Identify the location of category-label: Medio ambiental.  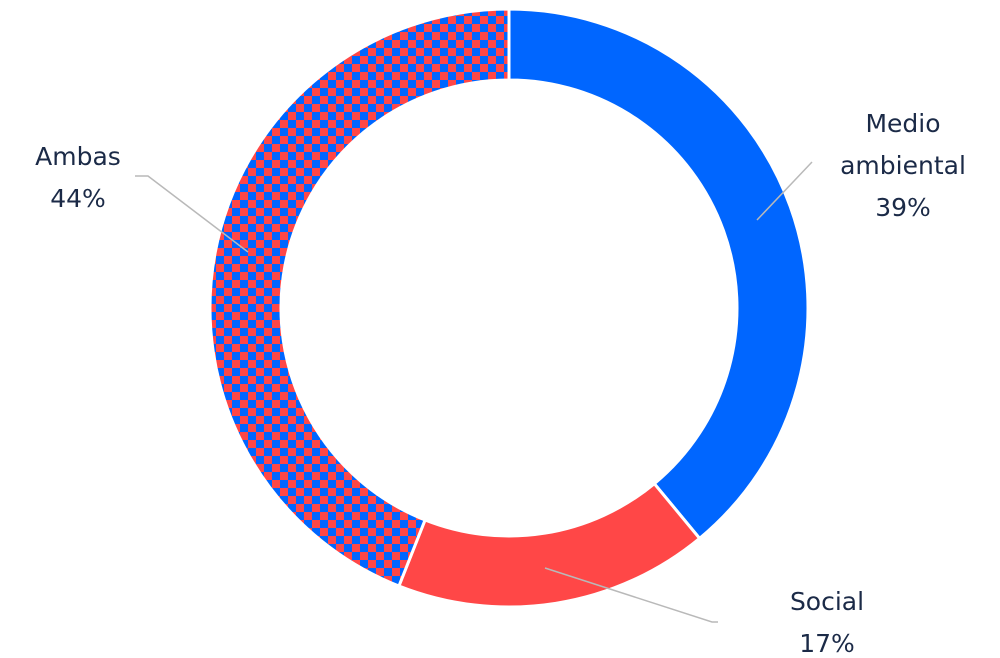
(903, 144).